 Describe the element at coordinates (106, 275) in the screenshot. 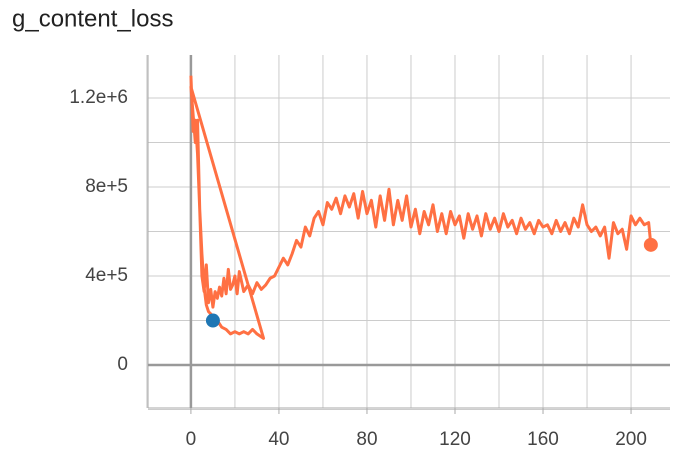

I see `y-tick-label: 4e+5` at that location.